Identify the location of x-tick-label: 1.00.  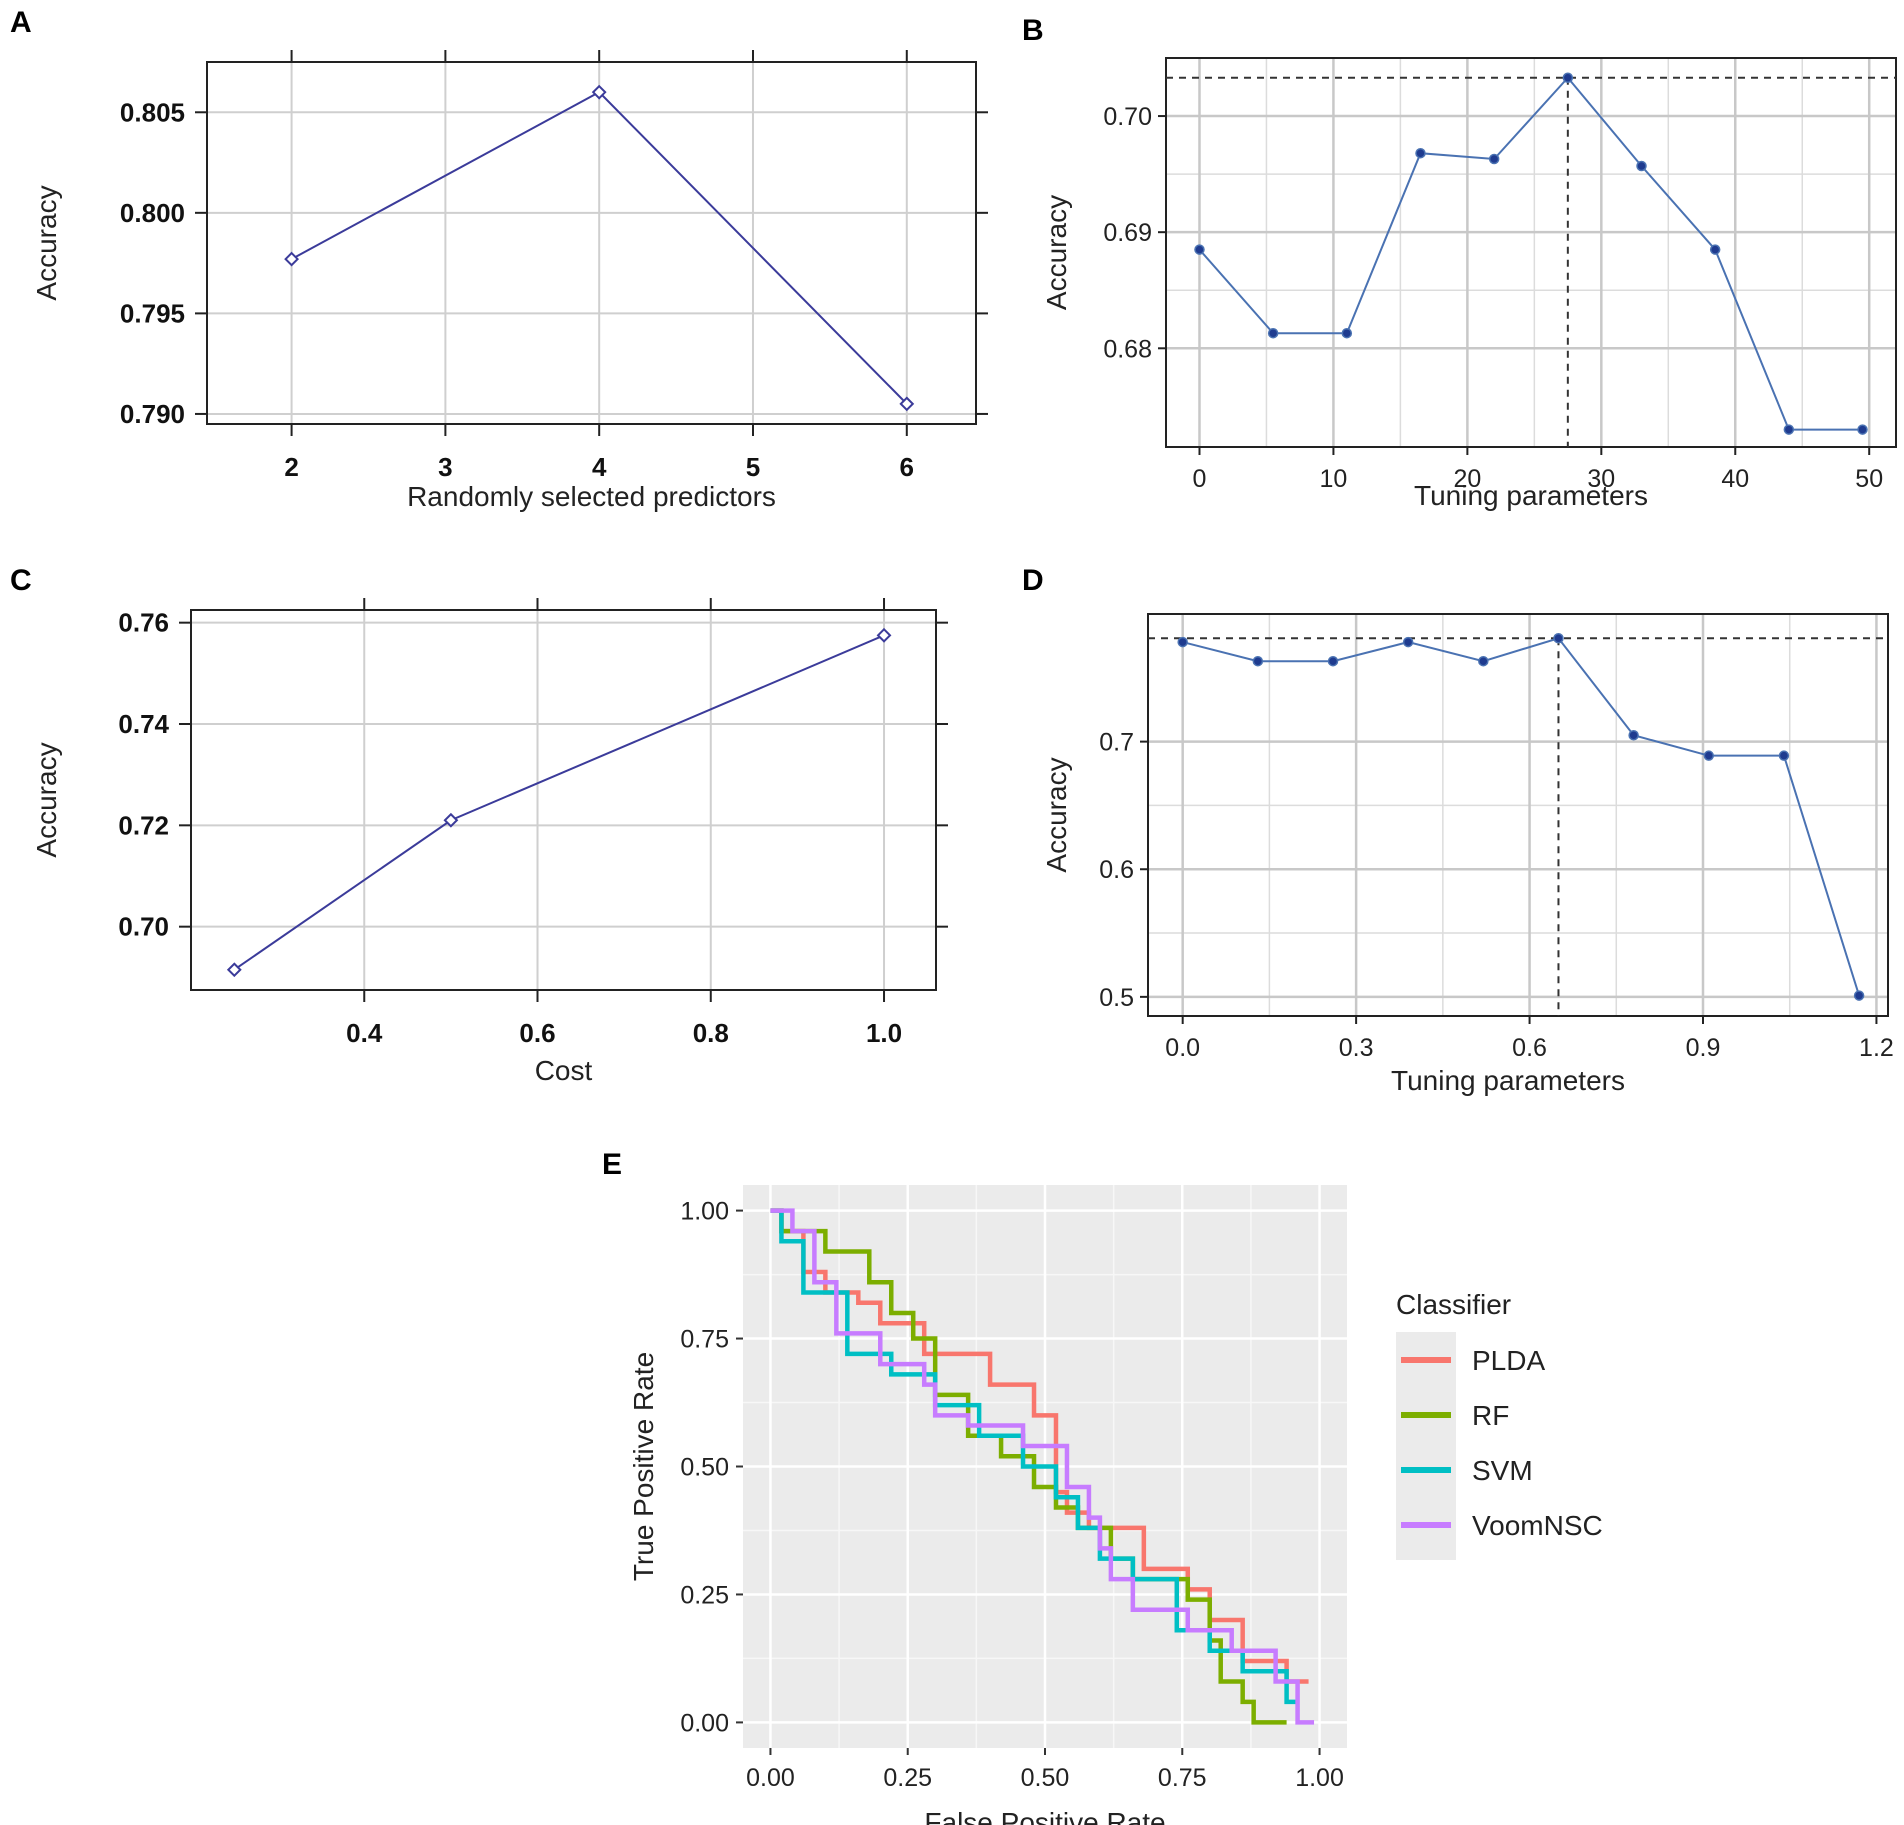
(1319, 1778).